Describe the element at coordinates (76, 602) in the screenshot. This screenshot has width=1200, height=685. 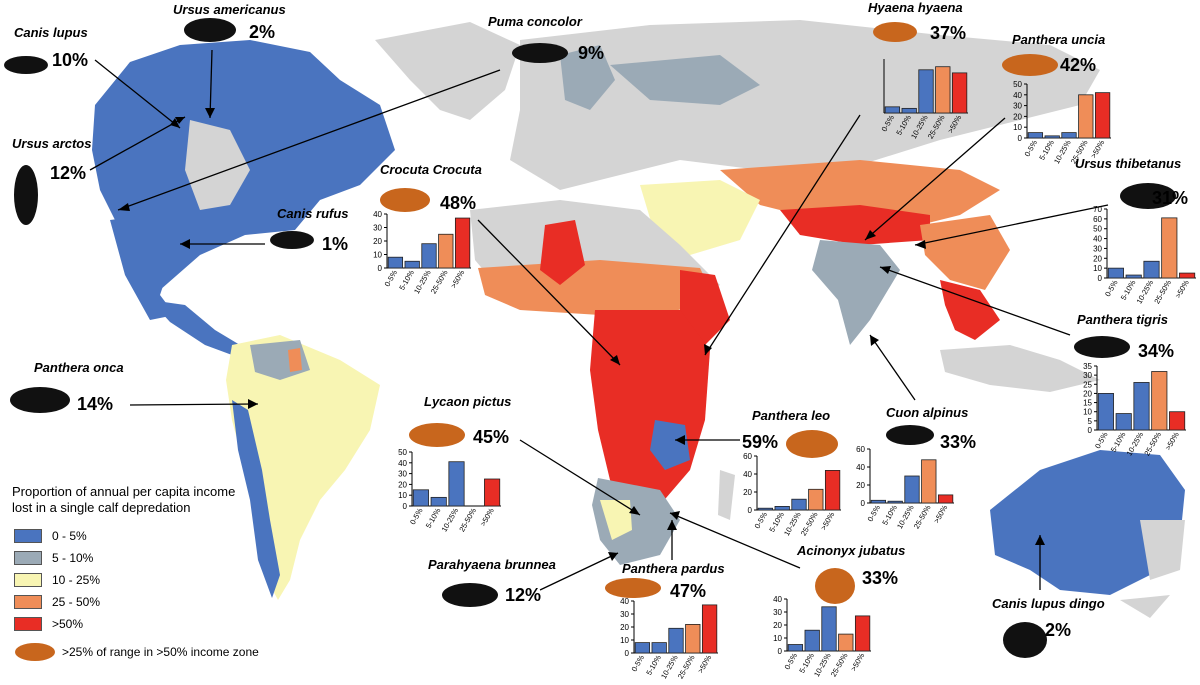
I see `legend-label: 25 - 50%` at that location.